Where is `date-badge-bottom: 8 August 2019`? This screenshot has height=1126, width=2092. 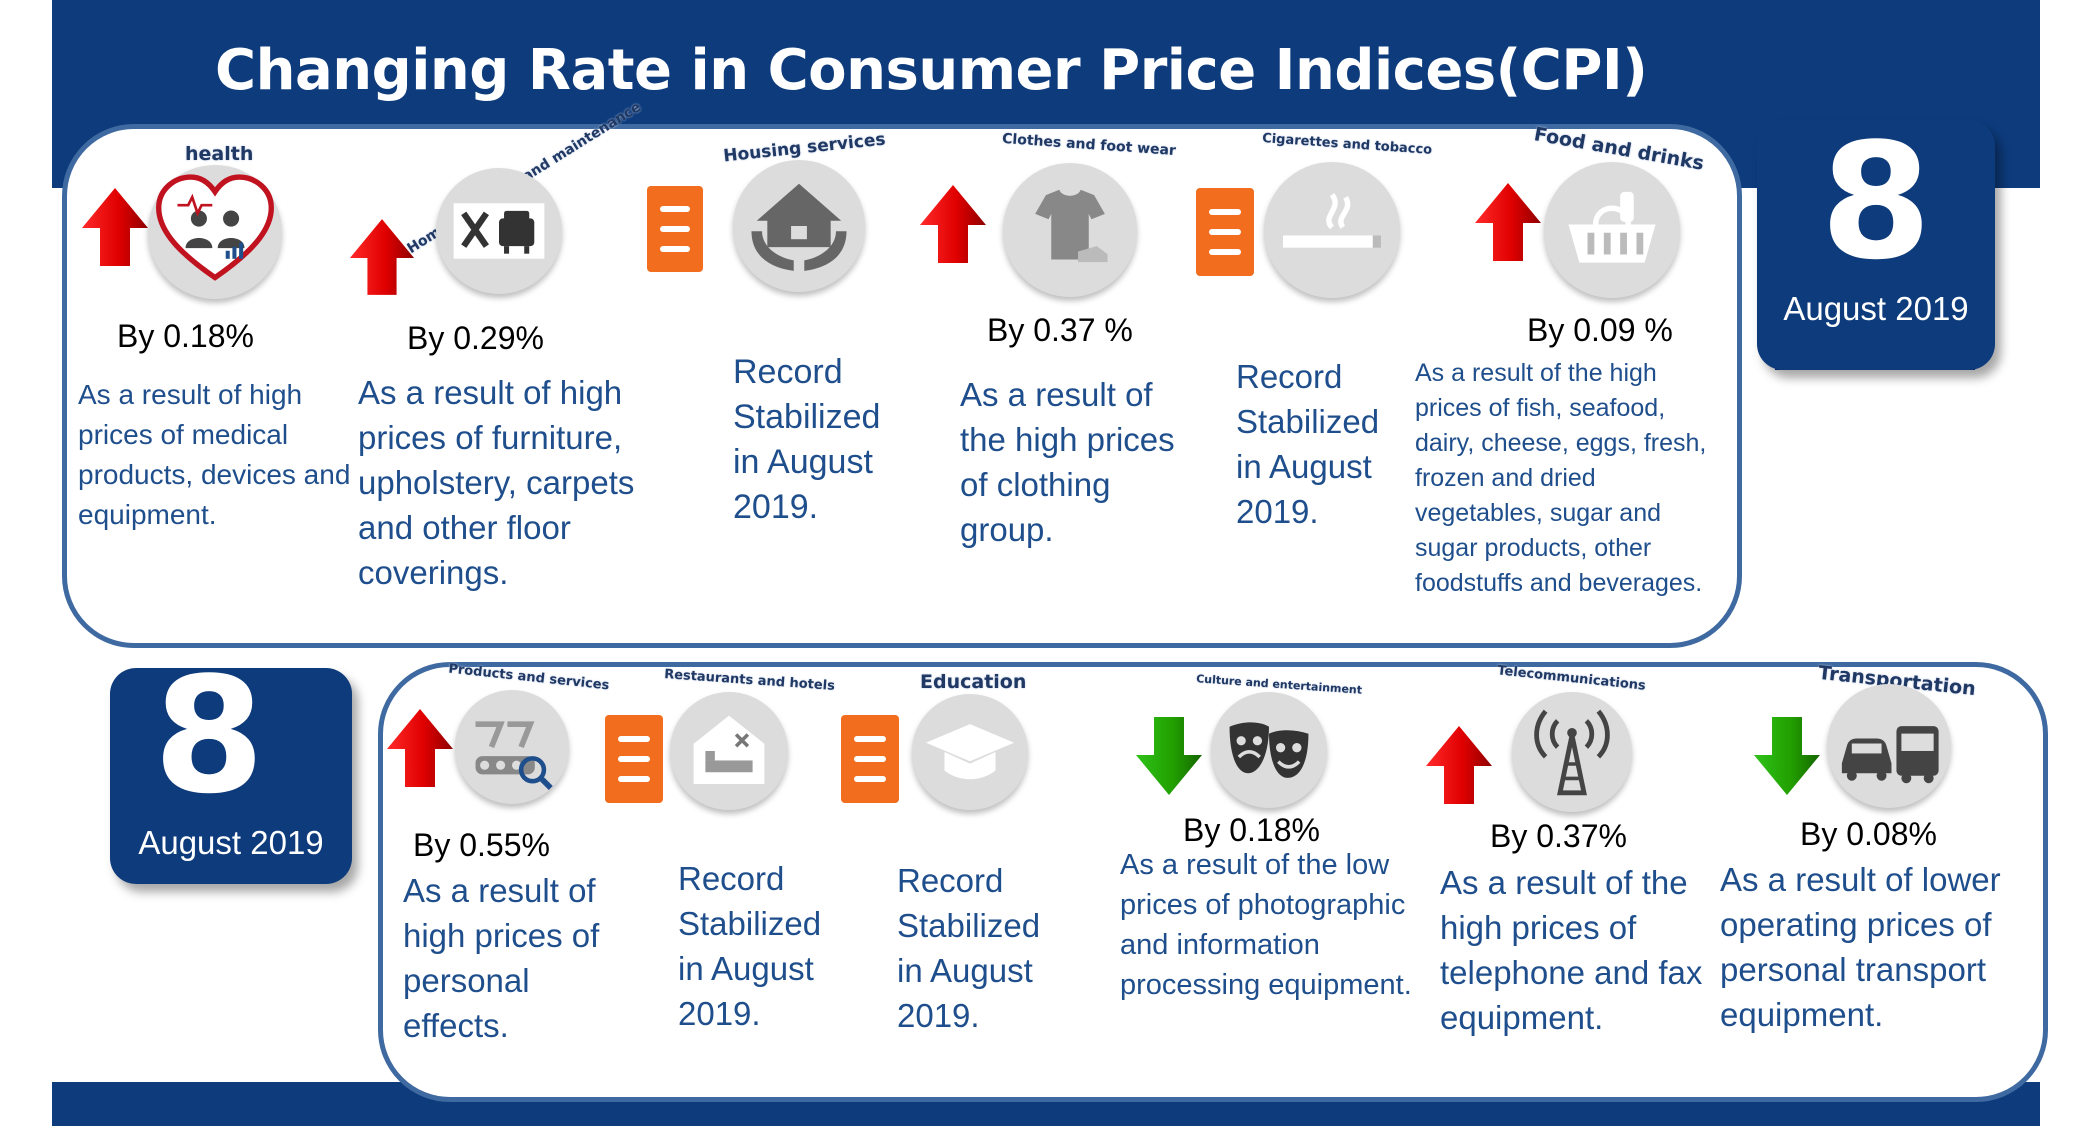 date-badge-bottom: 8 August 2019 is located at coordinates (231, 763).